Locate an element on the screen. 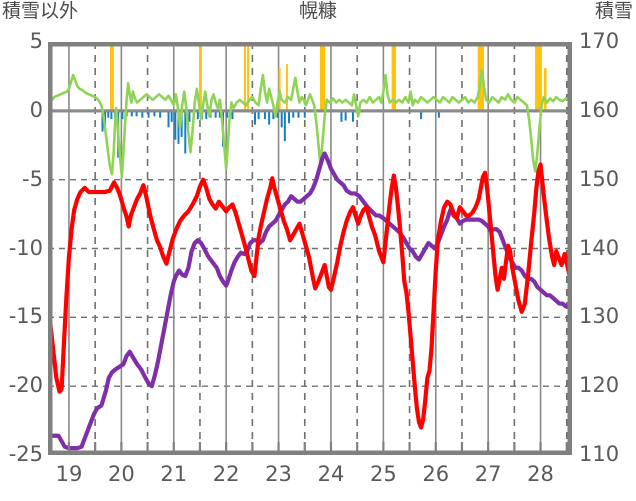 Image resolution: width=636 pixels, height=501 pixels. x-tick: 23 is located at coordinates (278, 474).